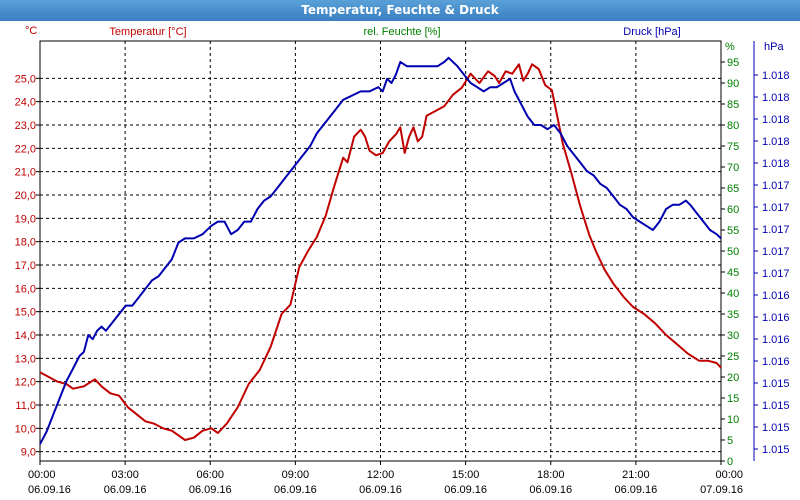 The width and height of the screenshot is (800, 500). Describe the element at coordinates (25, 383) in the screenshot. I see `temperature-tick-label: 12,0` at that location.